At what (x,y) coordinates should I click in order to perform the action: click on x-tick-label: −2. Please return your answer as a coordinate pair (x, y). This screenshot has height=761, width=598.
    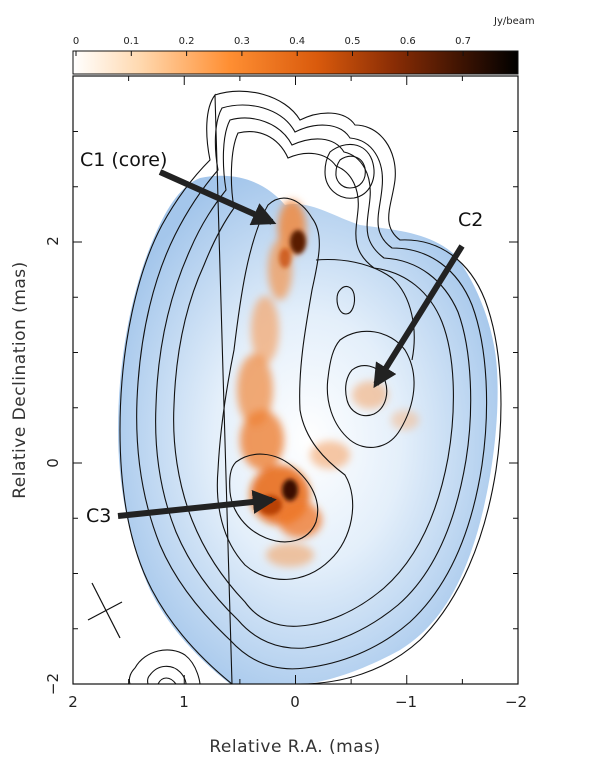
    Looking at the image, I should click on (516, 702).